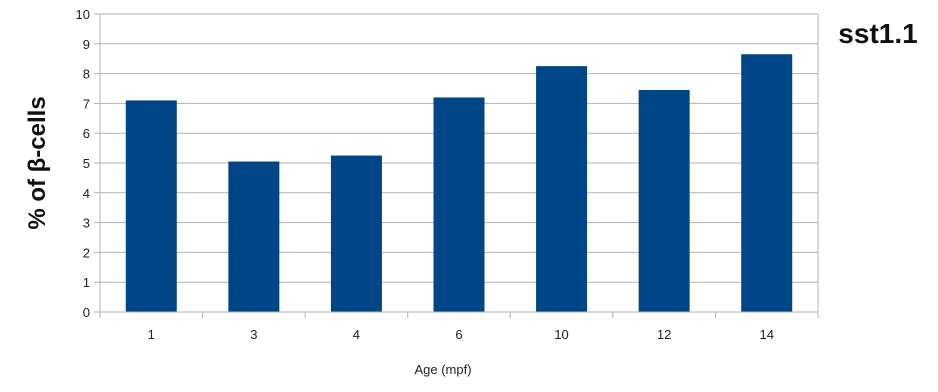  What do you see at coordinates (151, 334) in the screenshot?
I see `x-tick-label: 1` at bounding box center [151, 334].